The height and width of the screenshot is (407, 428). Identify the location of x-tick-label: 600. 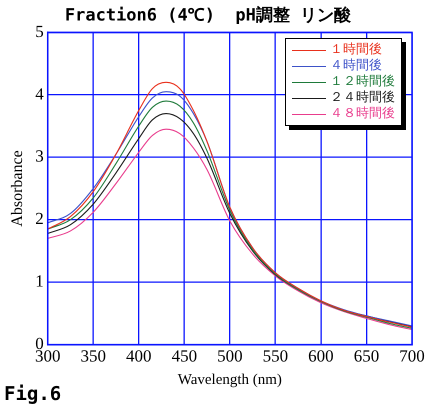
(321, 356).